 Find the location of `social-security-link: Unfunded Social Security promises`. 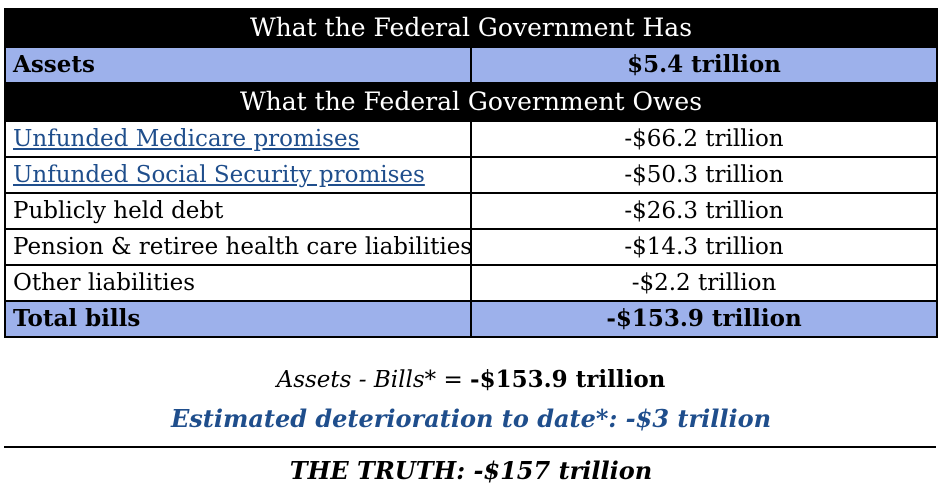

social-security-link: Unfunded Social Security promises is located at coordinates (219, 175).